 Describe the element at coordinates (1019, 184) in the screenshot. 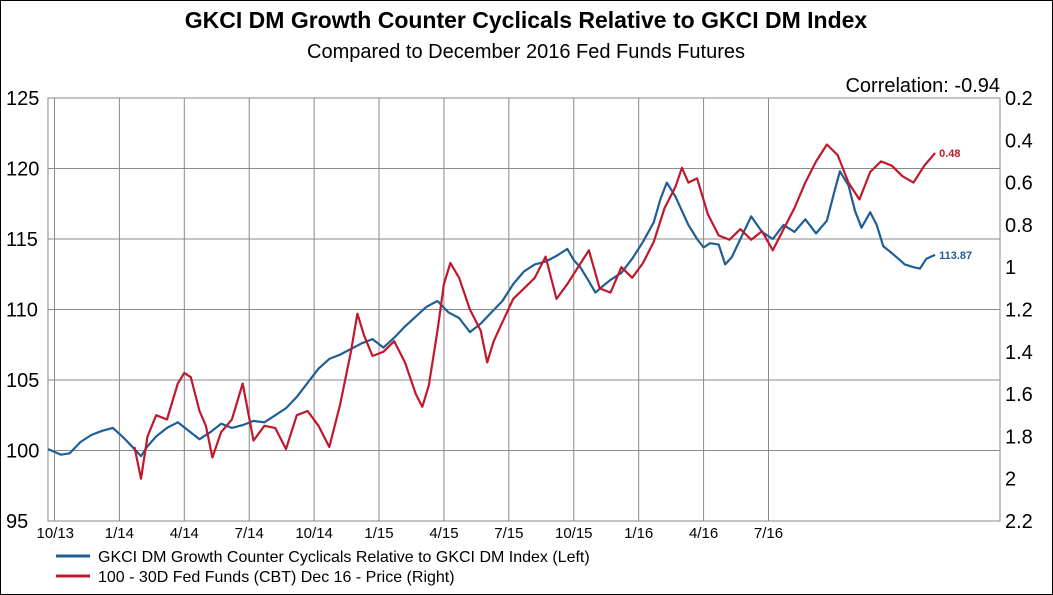

I see `right-tick-label-2: 0.6` at that location.